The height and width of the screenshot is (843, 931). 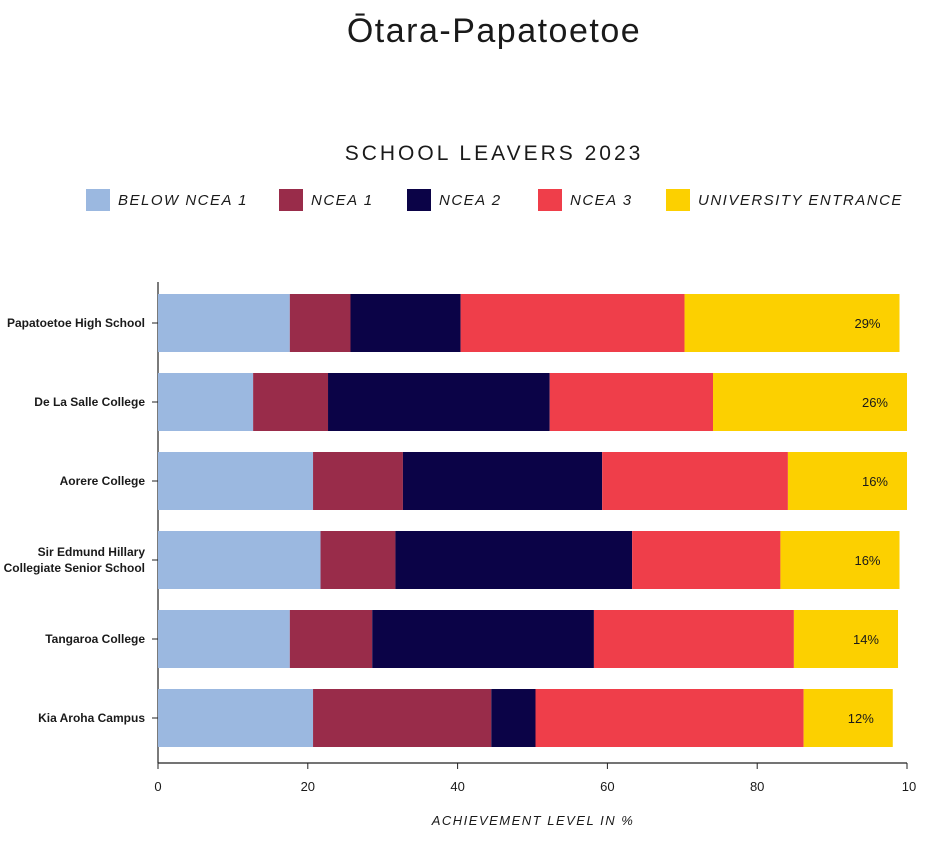 I want to click on x-tick-label: 20, so click(x=308, y=786).